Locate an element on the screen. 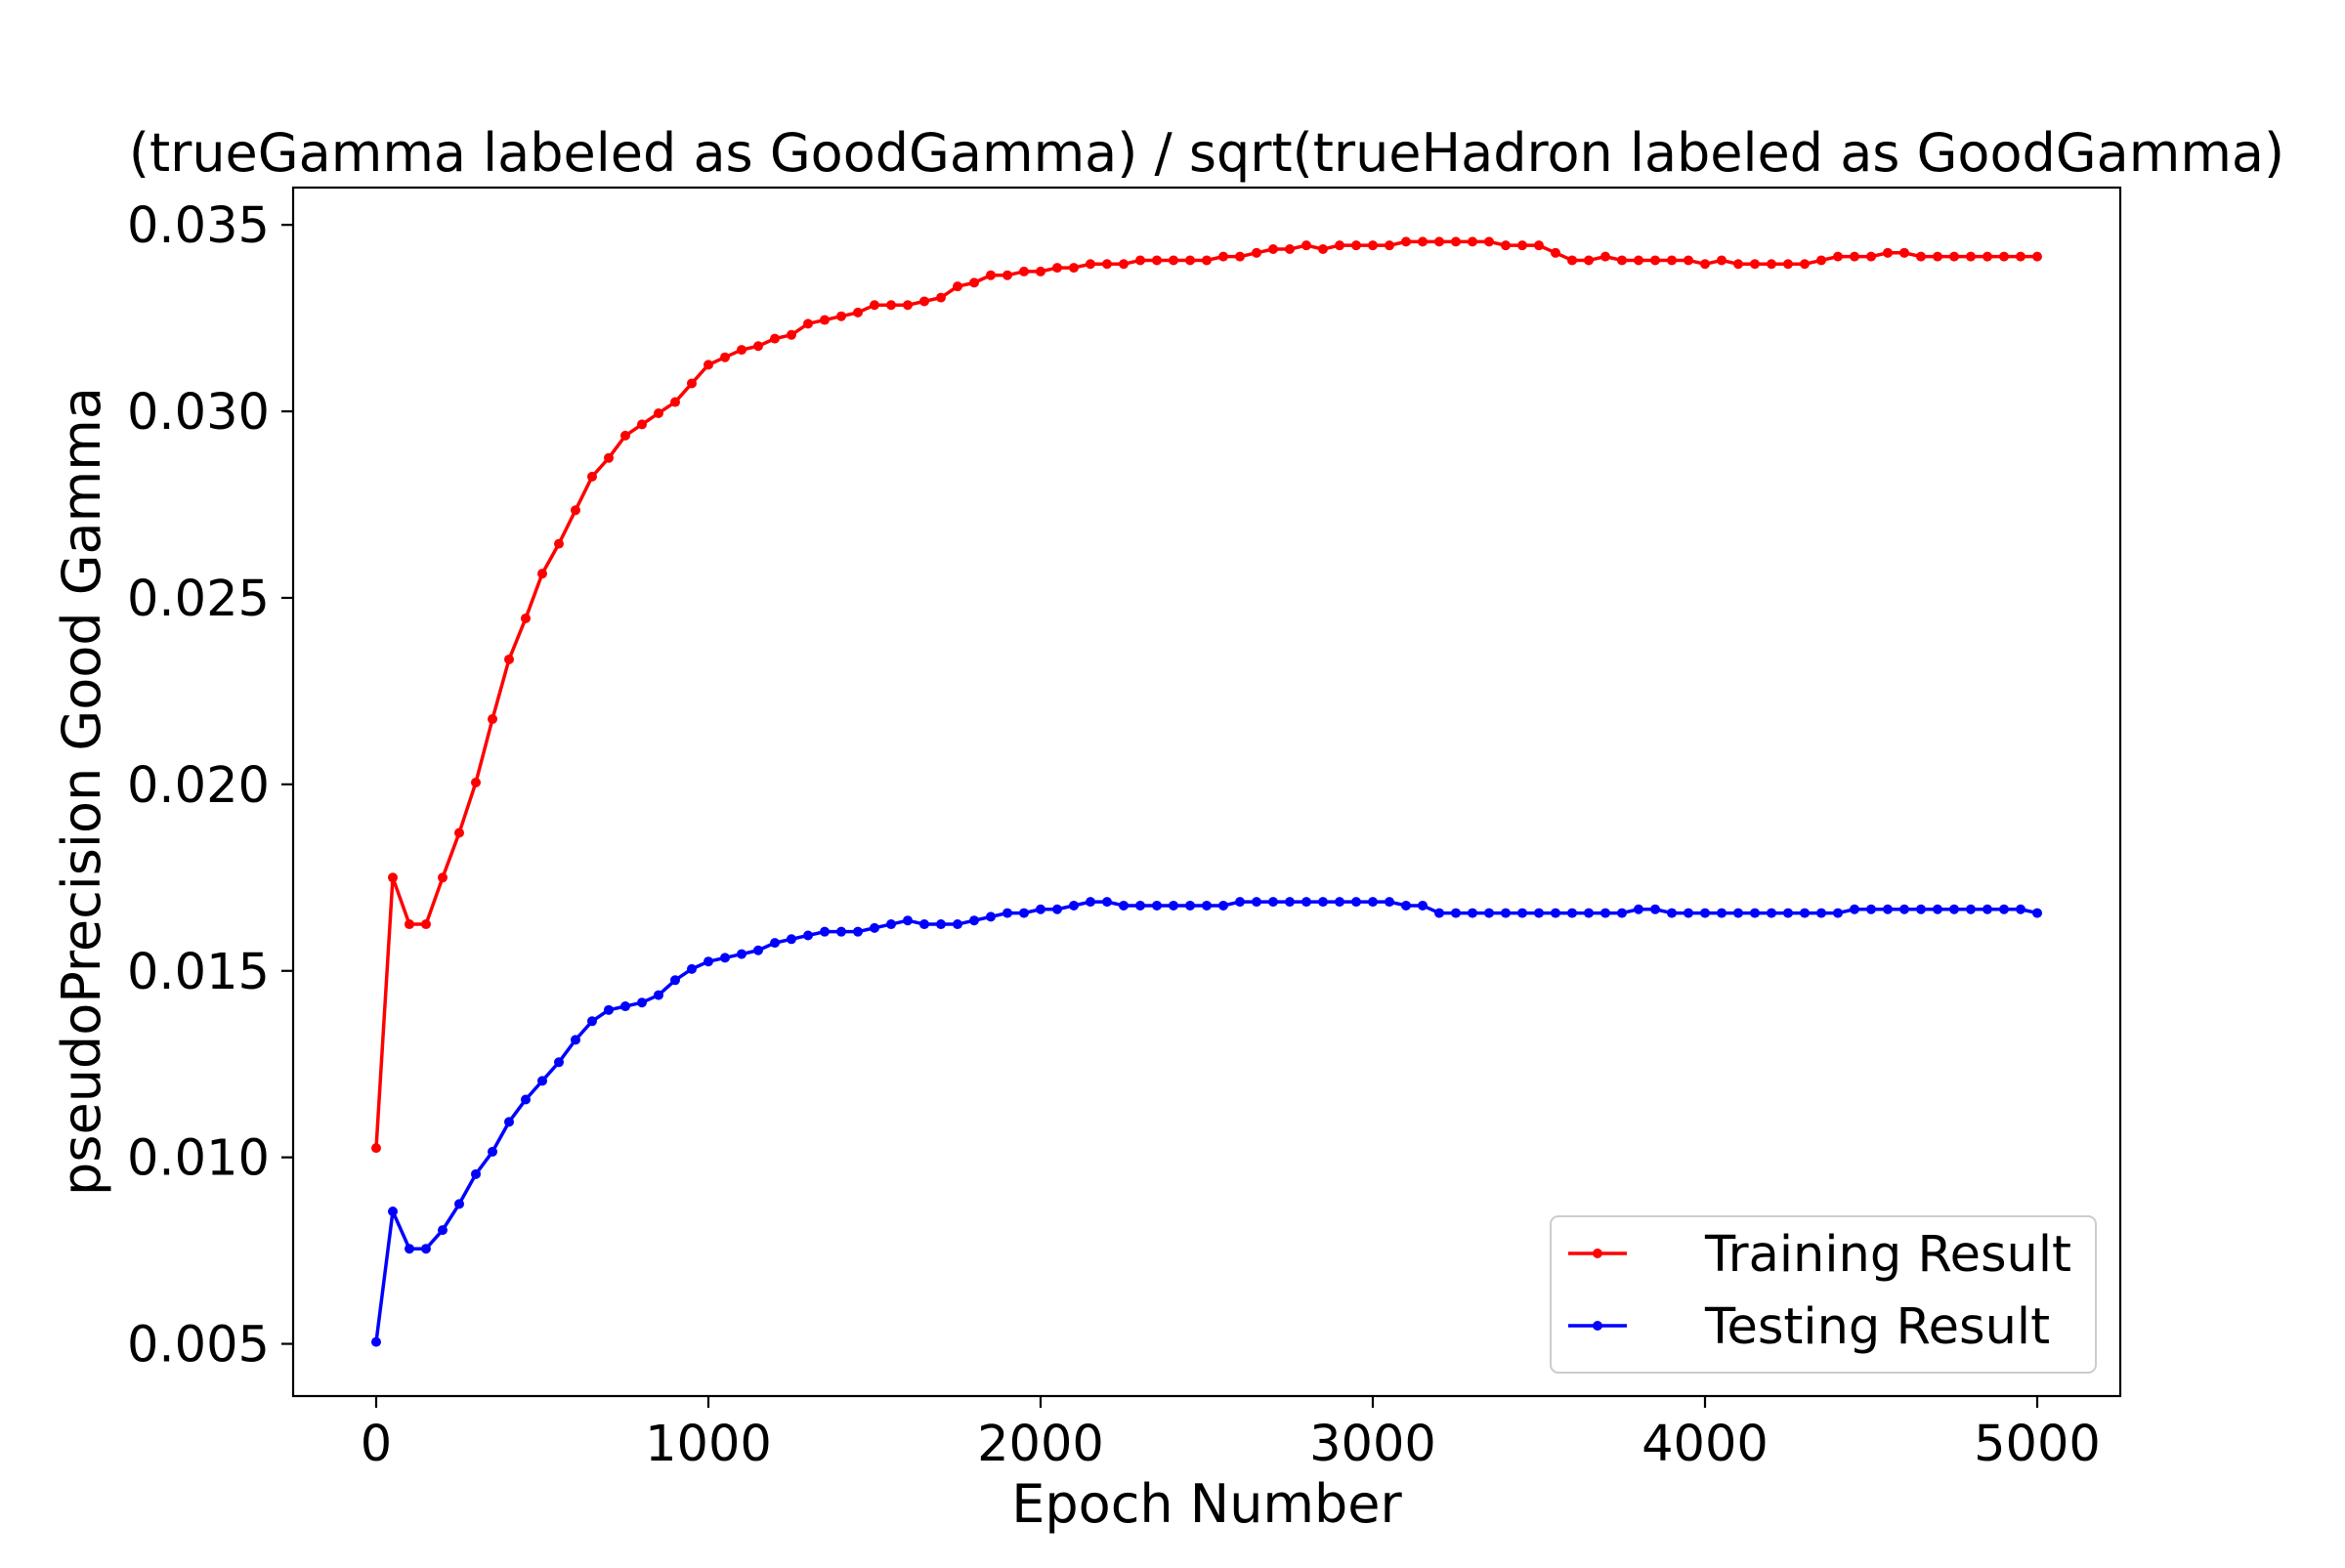 The height and width of the screenshot is (1568, 2345). x-tick-label: 1000 is located at coordinates (708, 1444).